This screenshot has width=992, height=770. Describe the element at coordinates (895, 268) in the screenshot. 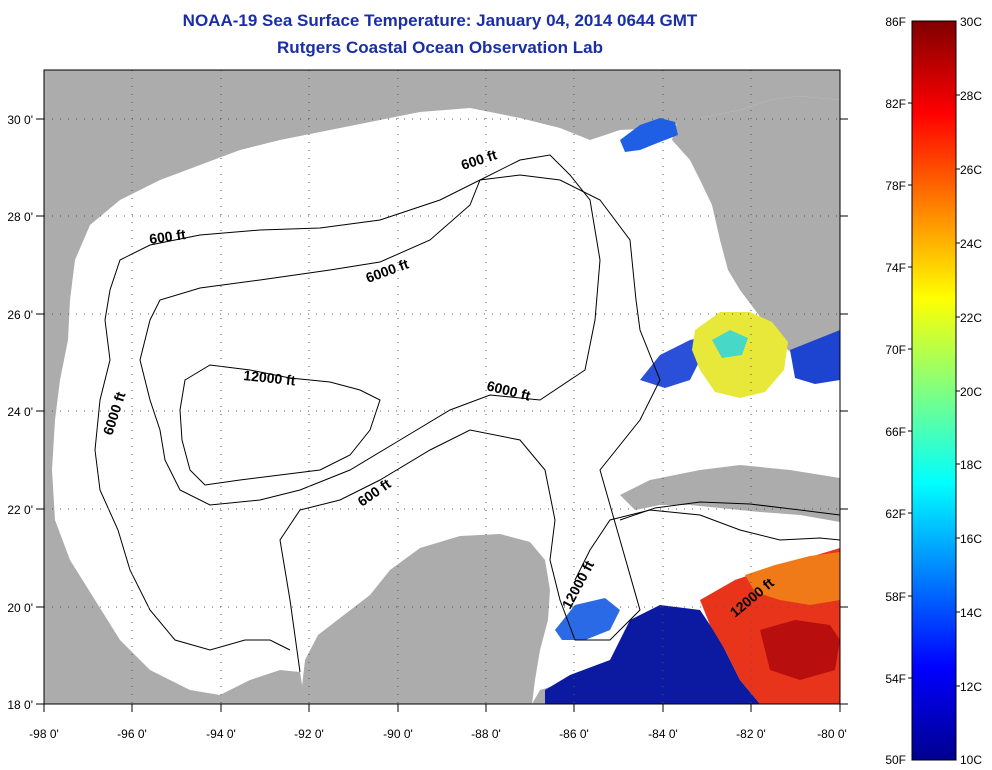

I see `colorbar-label-f: 74F` at that location.